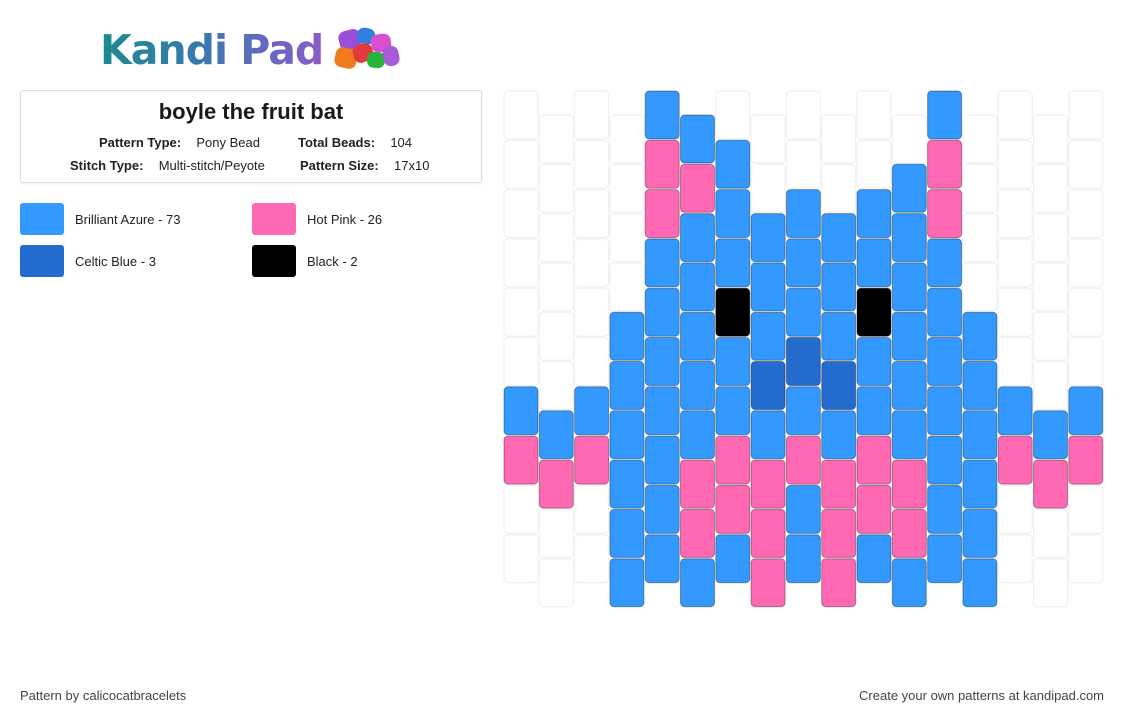 This screenshot has height=720, width=1124. I want to click on legend-item-celtic-blue: Celtic Blue - 3, so click(88, 261).